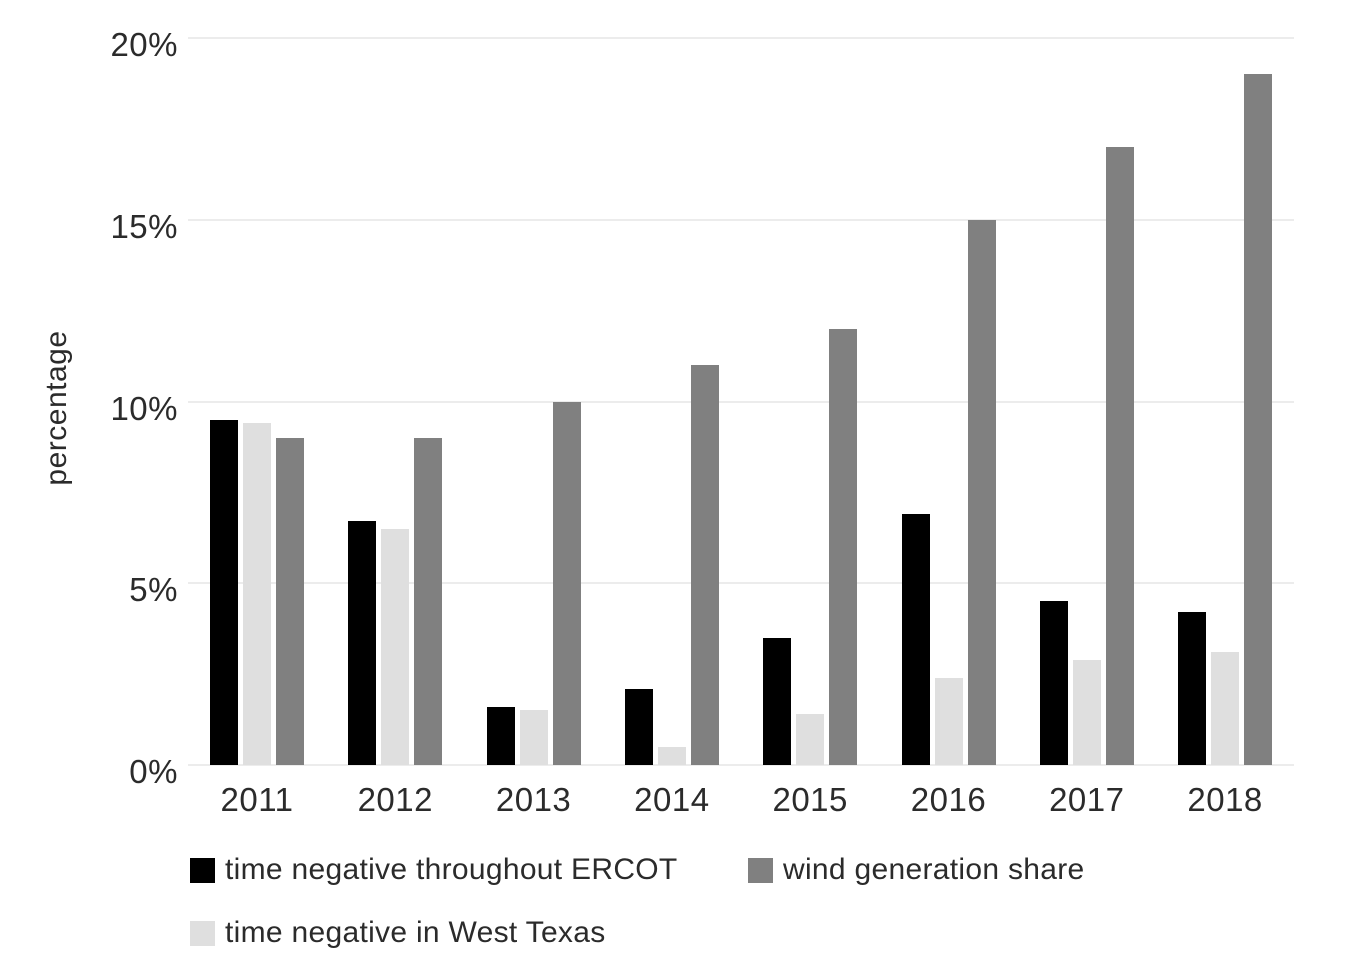  What do you see at coordinates (741, 401) in the screenshot?
I see `gridline-10pct` at bounding box center [741, 401].